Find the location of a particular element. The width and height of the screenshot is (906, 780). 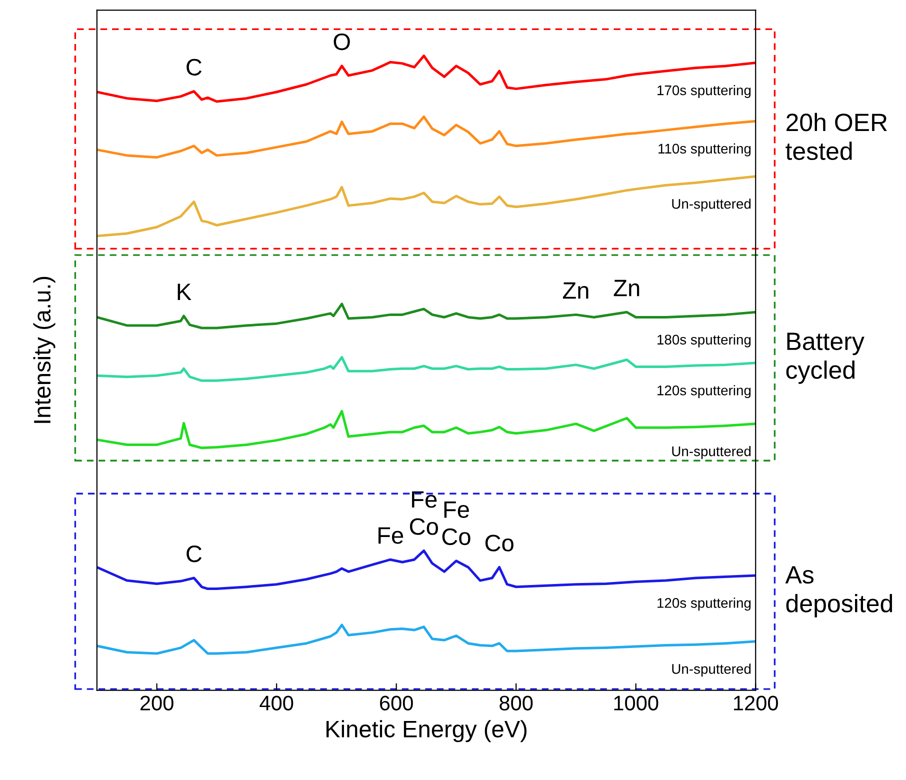

text: Battery cycled is located at coordinates (825, 358).